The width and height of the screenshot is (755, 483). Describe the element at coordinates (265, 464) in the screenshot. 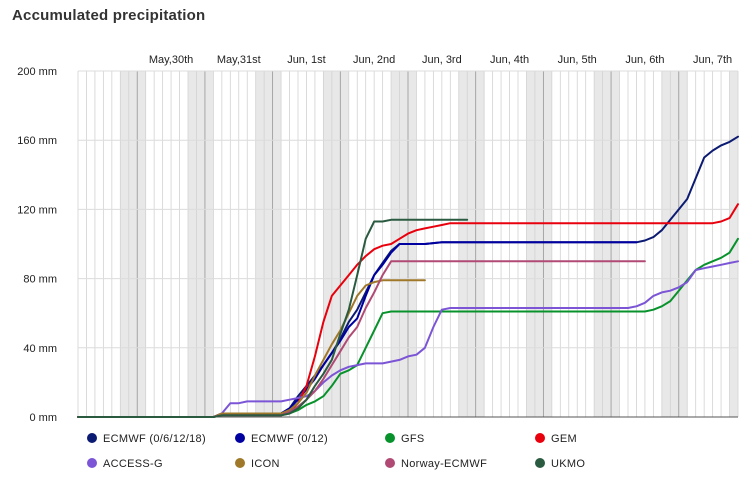

I see `legend-label: ICON` at that location.